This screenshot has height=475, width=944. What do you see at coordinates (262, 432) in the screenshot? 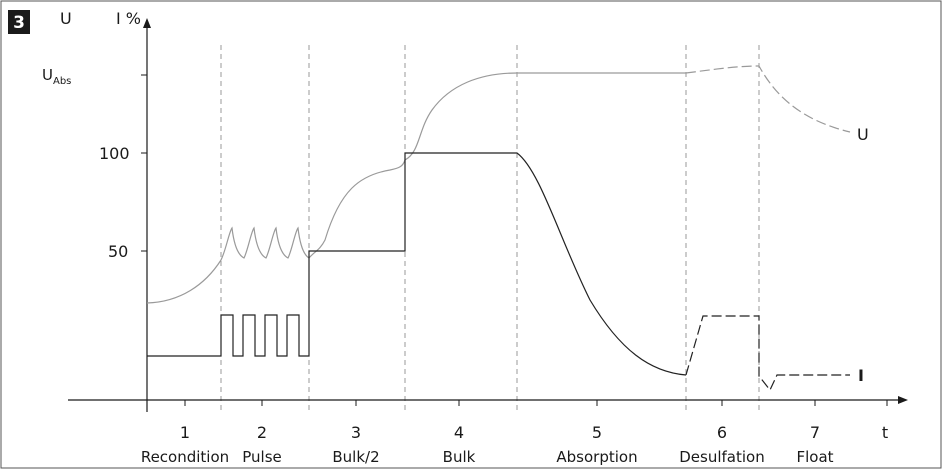
I see `phase-number-2: 2` at bounding box center [262, 432].